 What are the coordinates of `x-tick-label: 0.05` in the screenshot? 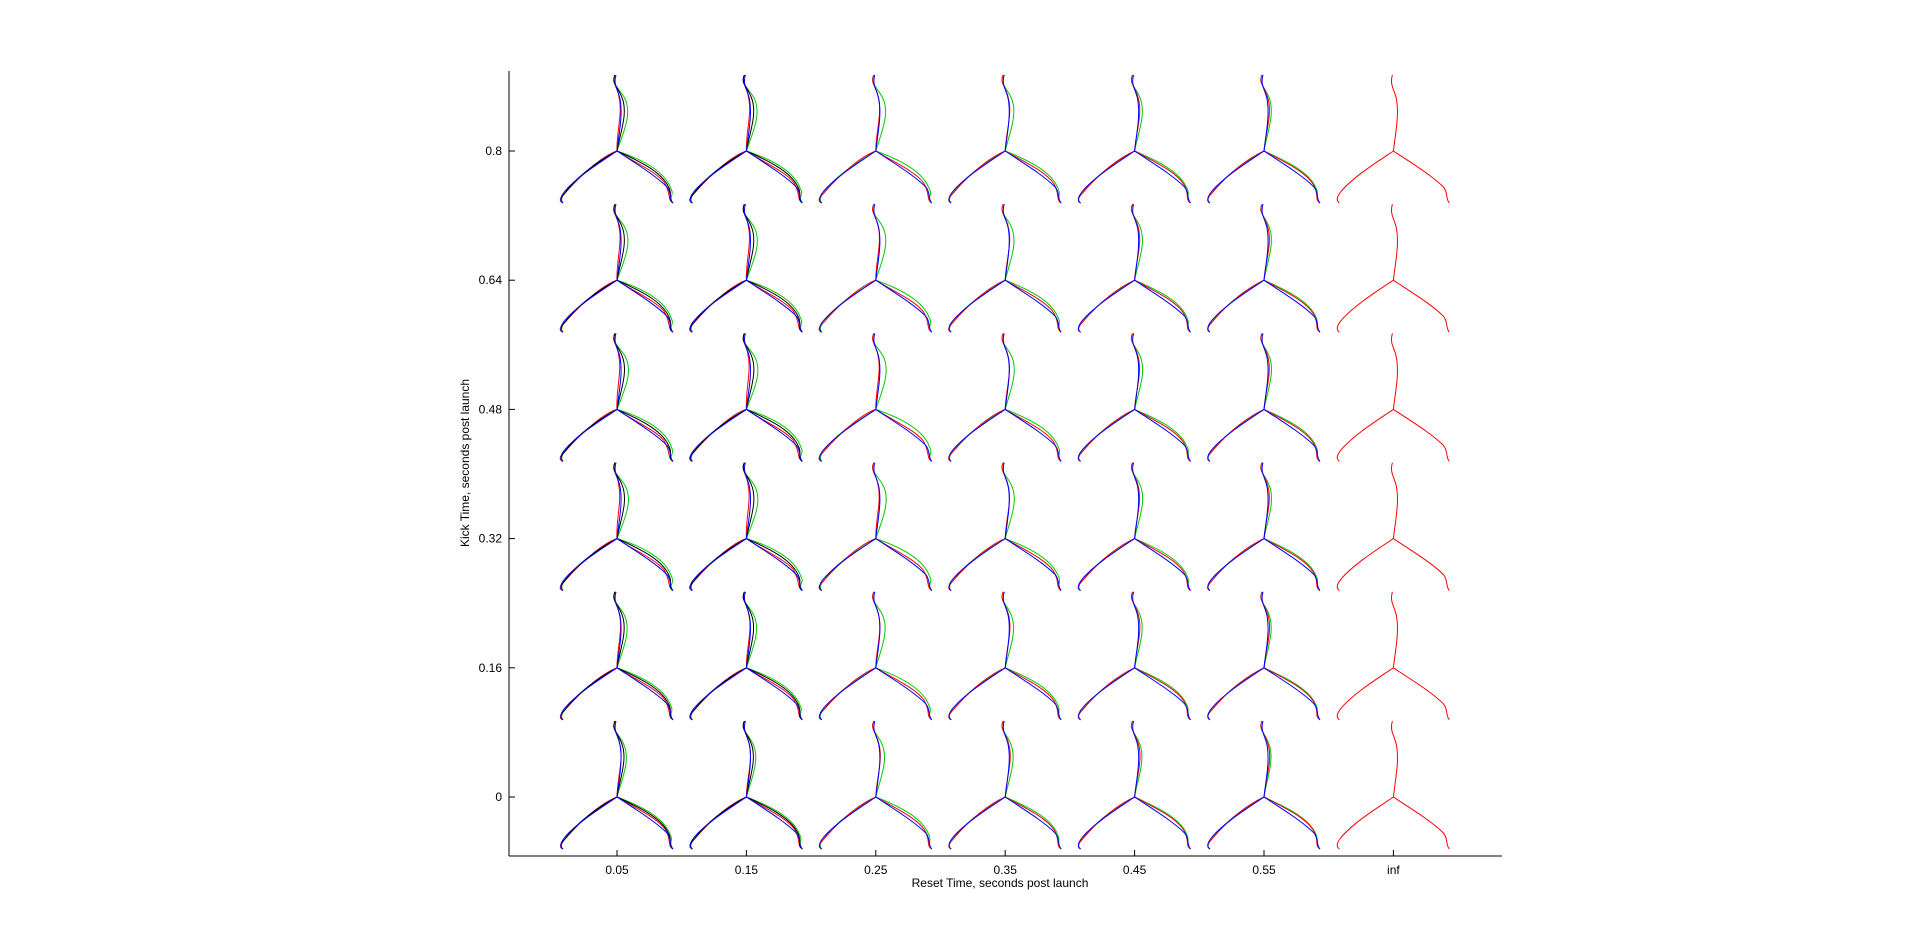 It's located at (617, 870).